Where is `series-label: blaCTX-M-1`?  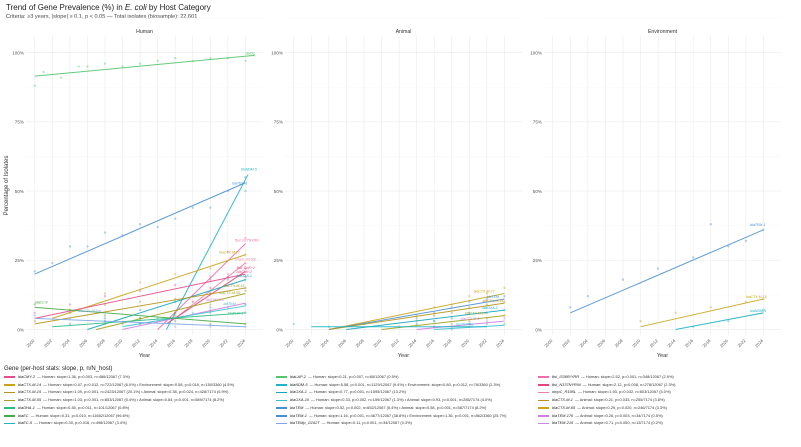 series-label: blaCTX-M-1 is located at coordinates (470, 319).